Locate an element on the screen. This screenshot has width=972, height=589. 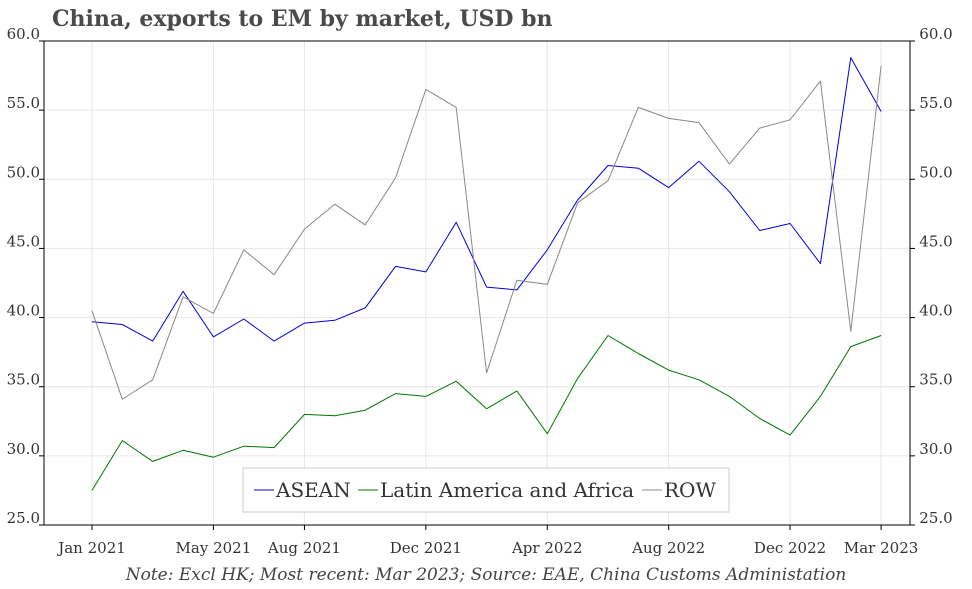
y-tick-label-right: 50.0 is located at coordinates (935, 172).